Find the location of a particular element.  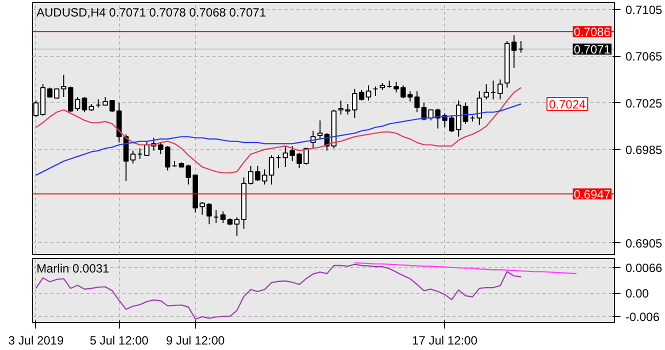

x-tick-label: 9 Jul 12:00 is located at coordinates (196, 341).